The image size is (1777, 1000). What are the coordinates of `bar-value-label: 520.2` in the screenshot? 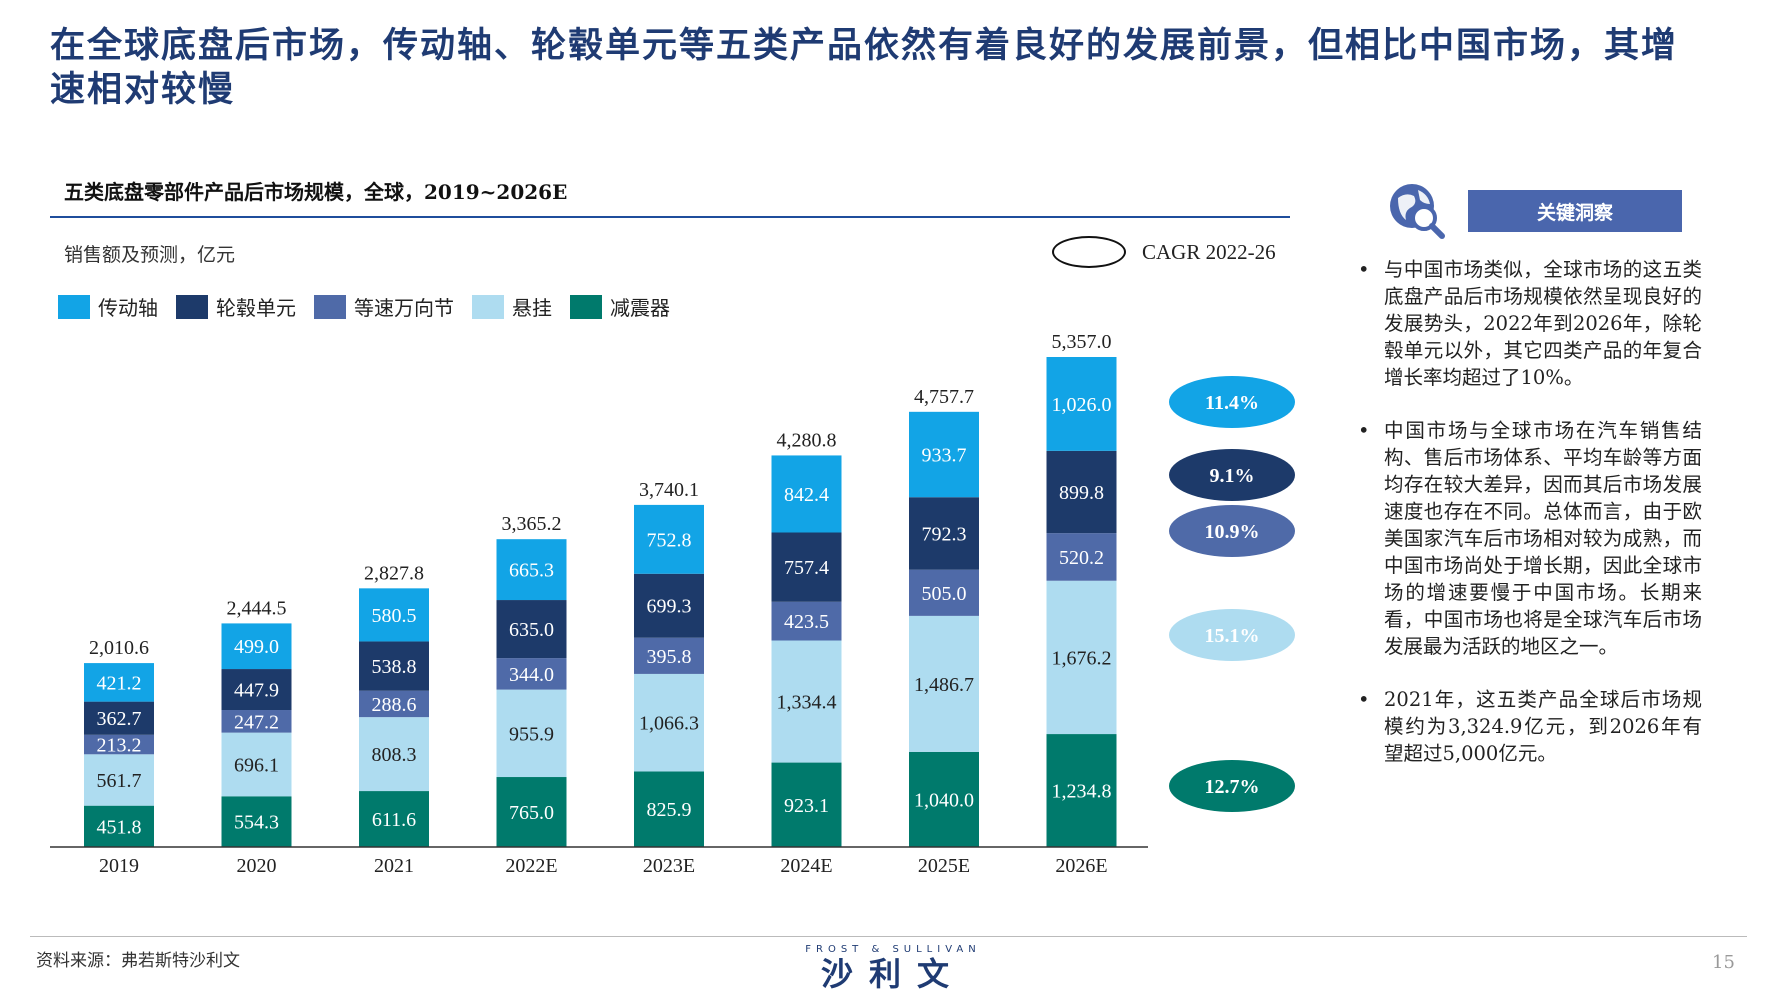 It's located at (1081, 558).